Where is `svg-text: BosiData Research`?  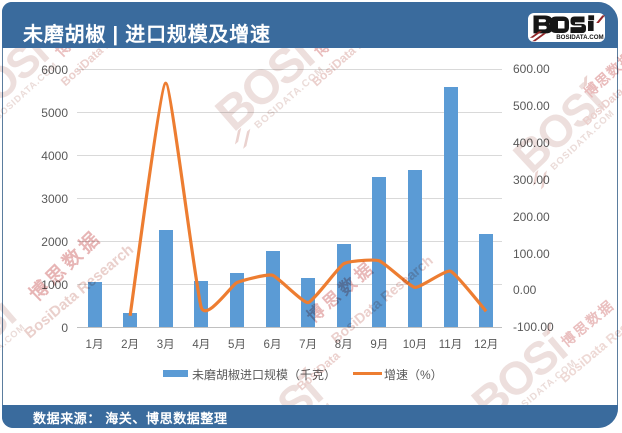 svg-text: BosiData Research is located at coordinates (103, 47).